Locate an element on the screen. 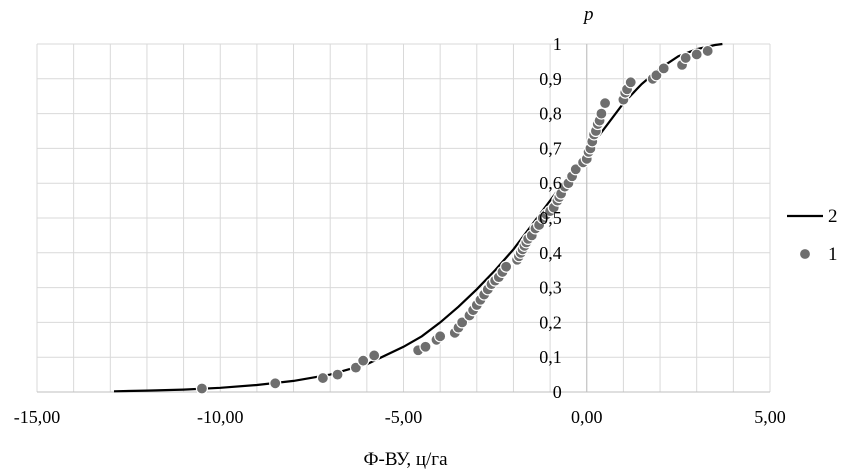 The image size is (847, 474). y-tick-label: 0,5 is located at coordinates (550, 218).